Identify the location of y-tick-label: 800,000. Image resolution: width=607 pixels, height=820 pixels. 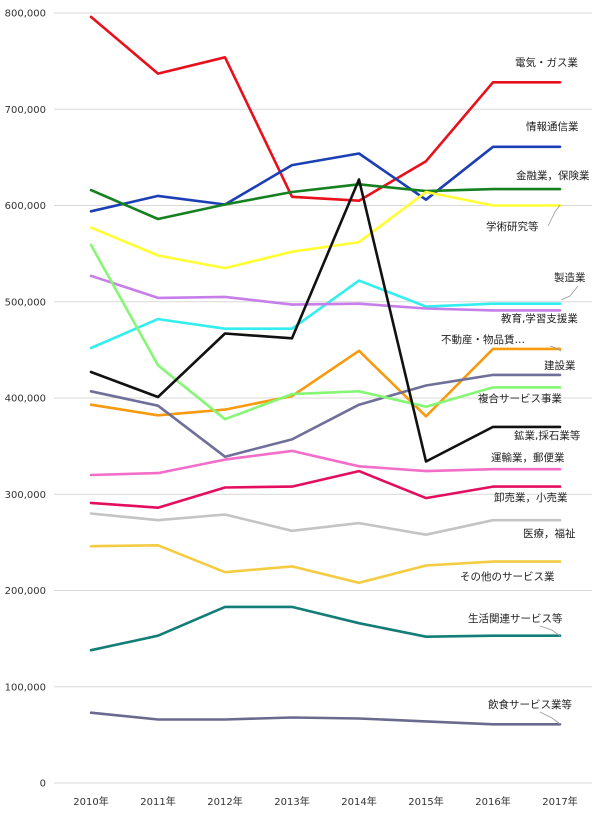
(25, 14).